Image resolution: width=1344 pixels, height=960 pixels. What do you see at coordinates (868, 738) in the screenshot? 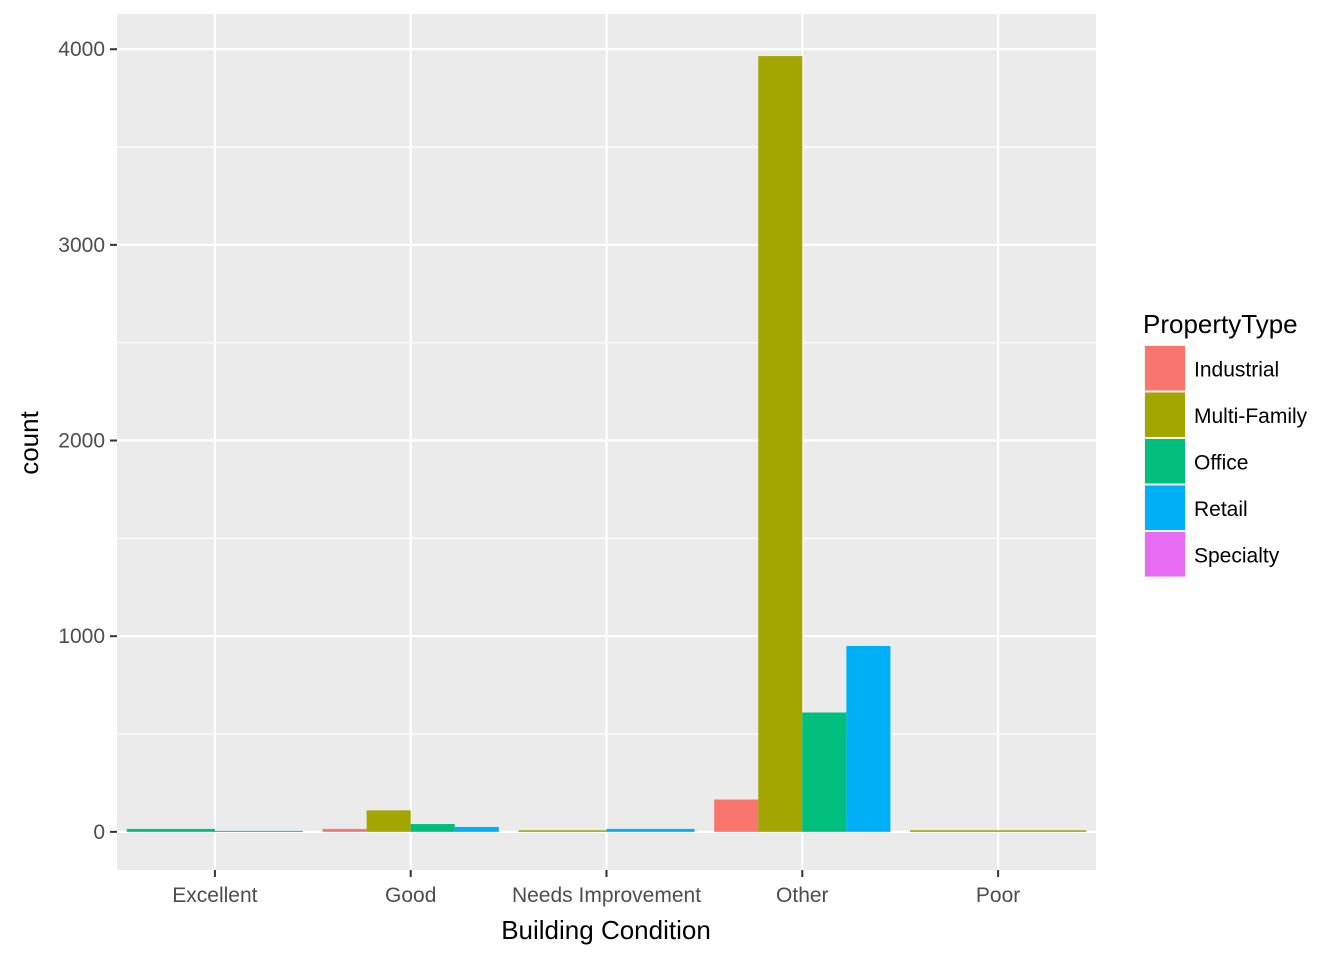
I see `bar-other-retail` at bounding box center [868, 738].